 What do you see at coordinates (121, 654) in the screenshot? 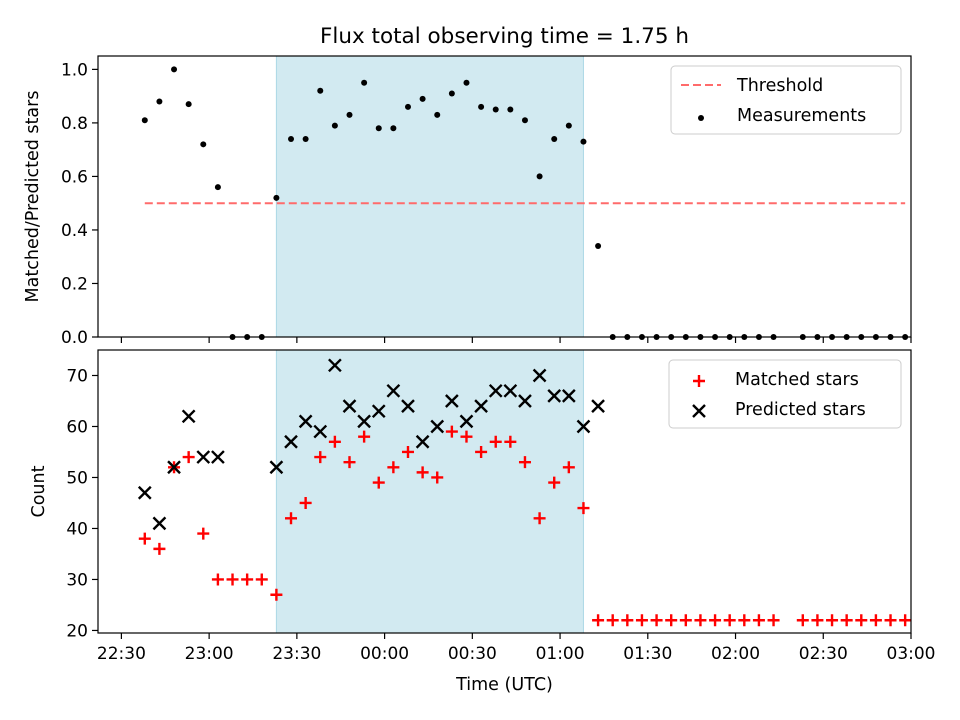
I see `x-tick-label: 22:30` at bounding box center [121, 654].